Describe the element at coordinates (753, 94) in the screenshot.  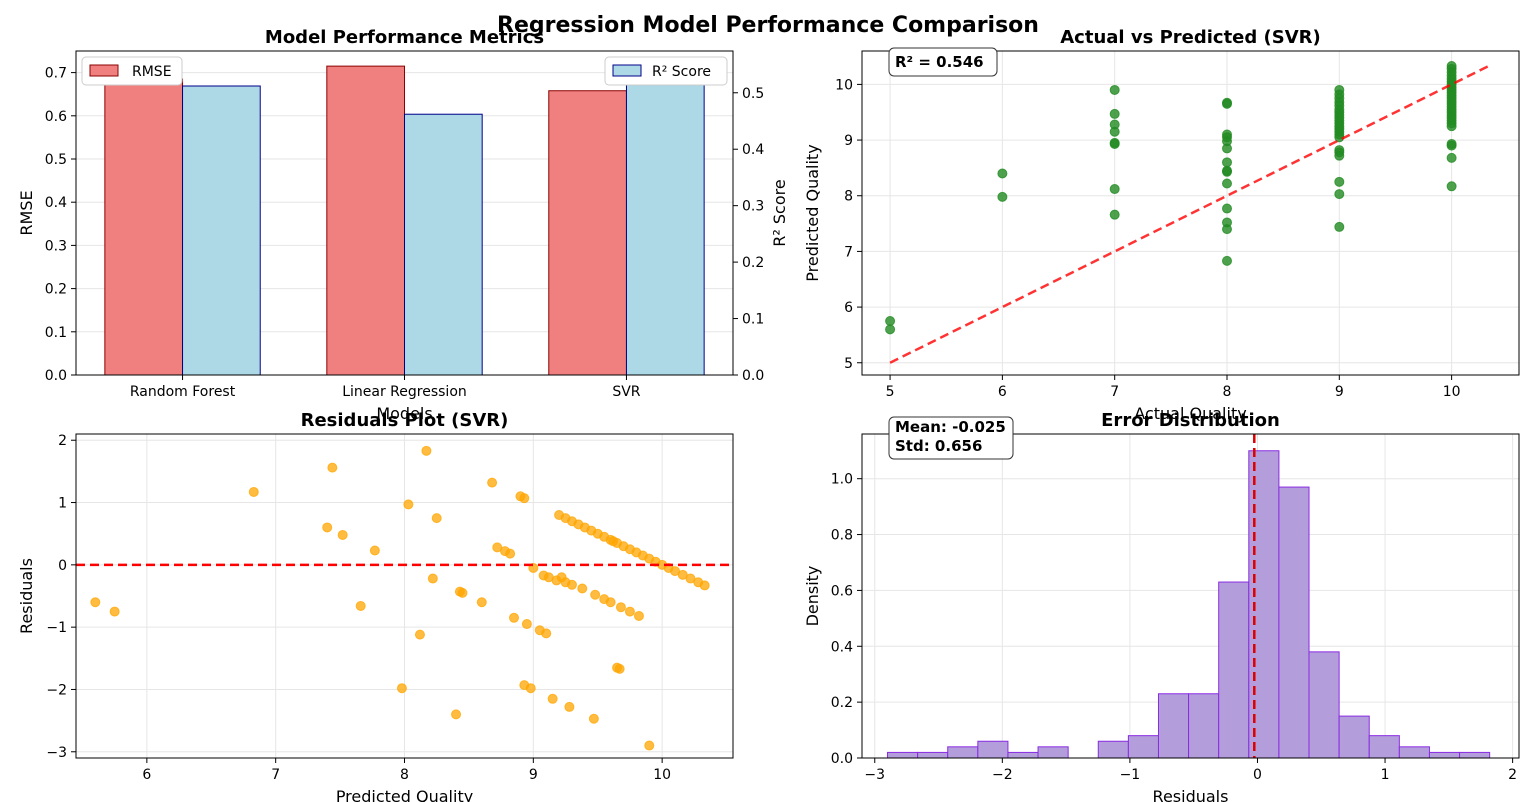
I see `y-tick-label-right: 0.5` at that location.